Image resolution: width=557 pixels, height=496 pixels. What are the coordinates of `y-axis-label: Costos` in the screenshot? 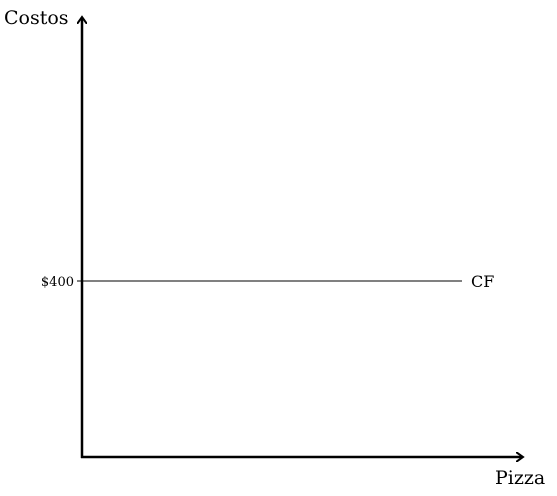 It's located at (36, 18).